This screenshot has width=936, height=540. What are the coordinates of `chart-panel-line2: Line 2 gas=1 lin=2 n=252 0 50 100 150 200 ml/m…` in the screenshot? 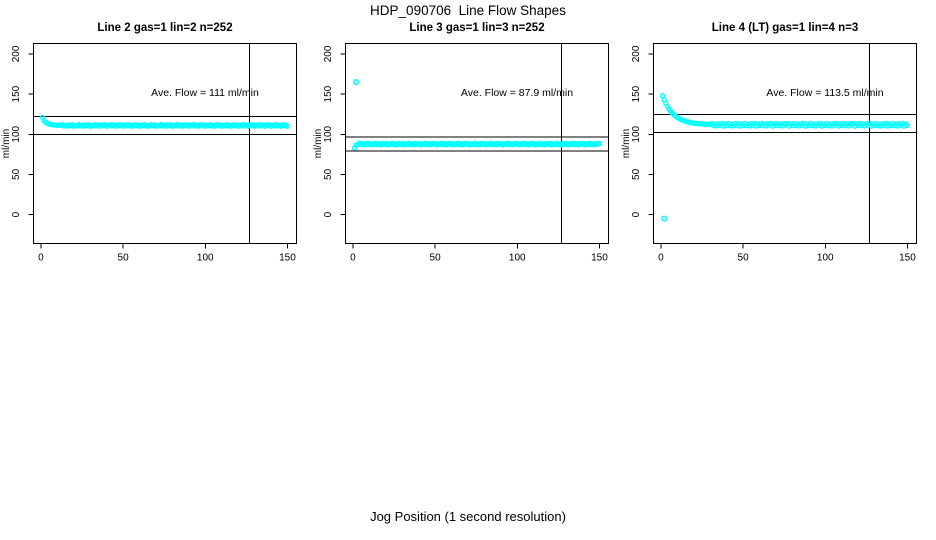 It's located at (149, 143).